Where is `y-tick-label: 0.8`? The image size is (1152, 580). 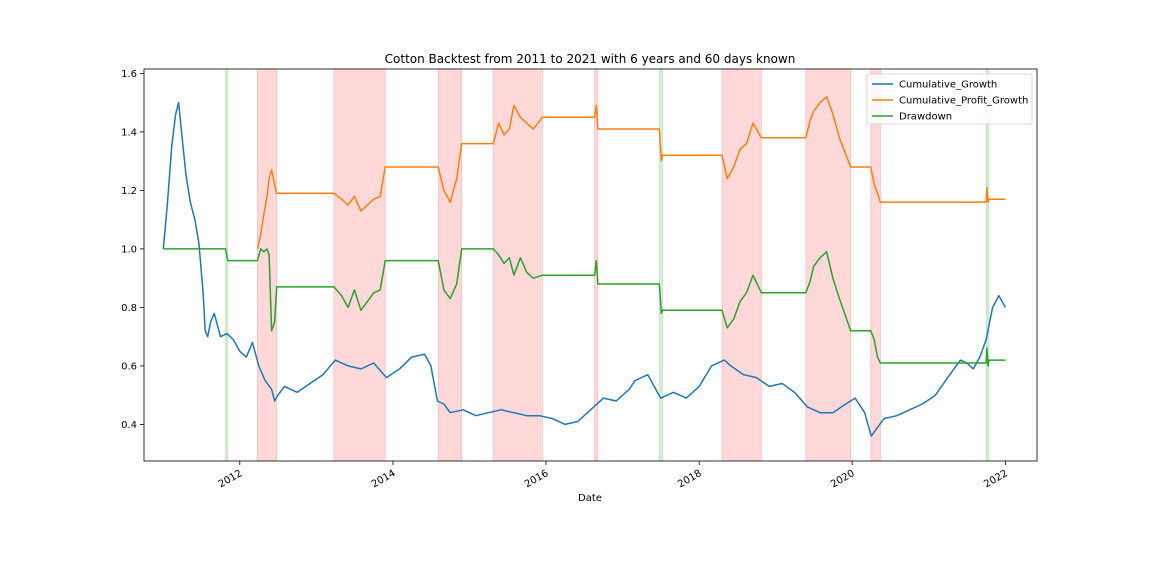
y-tick-label: 0.8 is located at coordinates (129, 308).